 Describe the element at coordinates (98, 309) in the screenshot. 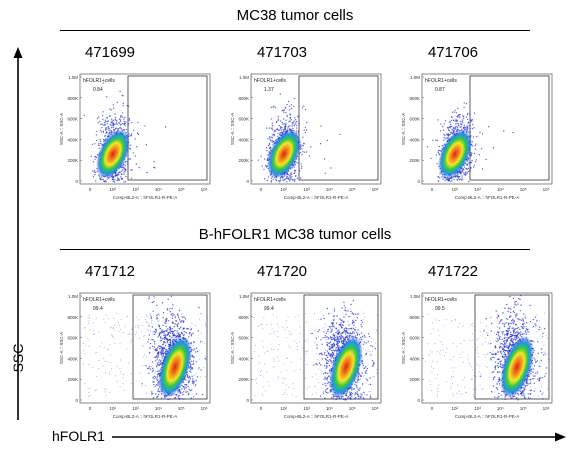

I see `gate-percent: 99.4` at that location.